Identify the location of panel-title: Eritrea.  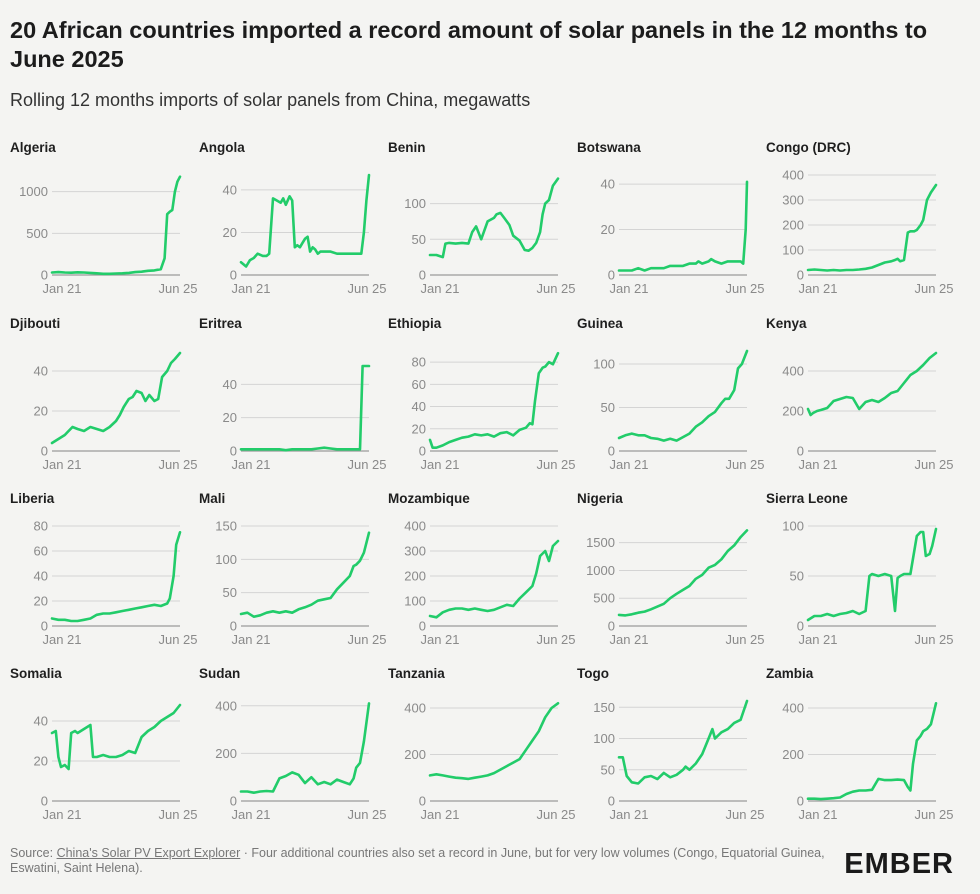
(220, 323).